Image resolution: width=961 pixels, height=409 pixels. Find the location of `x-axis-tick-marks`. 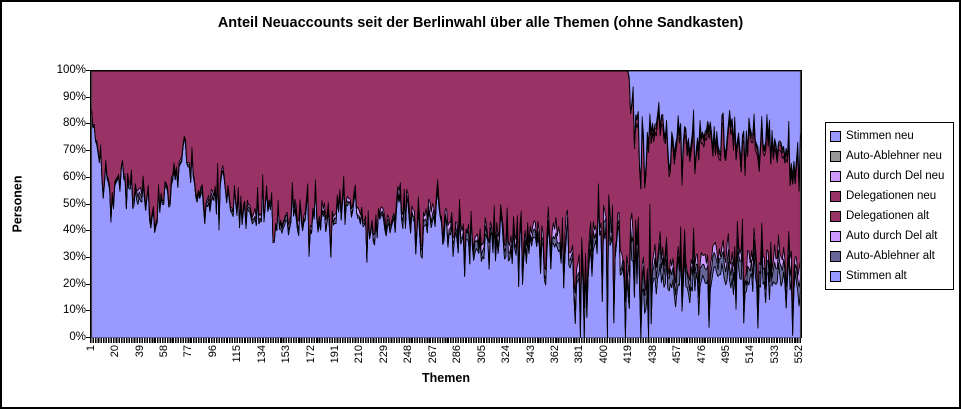

x-axis-tick-marks is located at coordinates (446, 340).